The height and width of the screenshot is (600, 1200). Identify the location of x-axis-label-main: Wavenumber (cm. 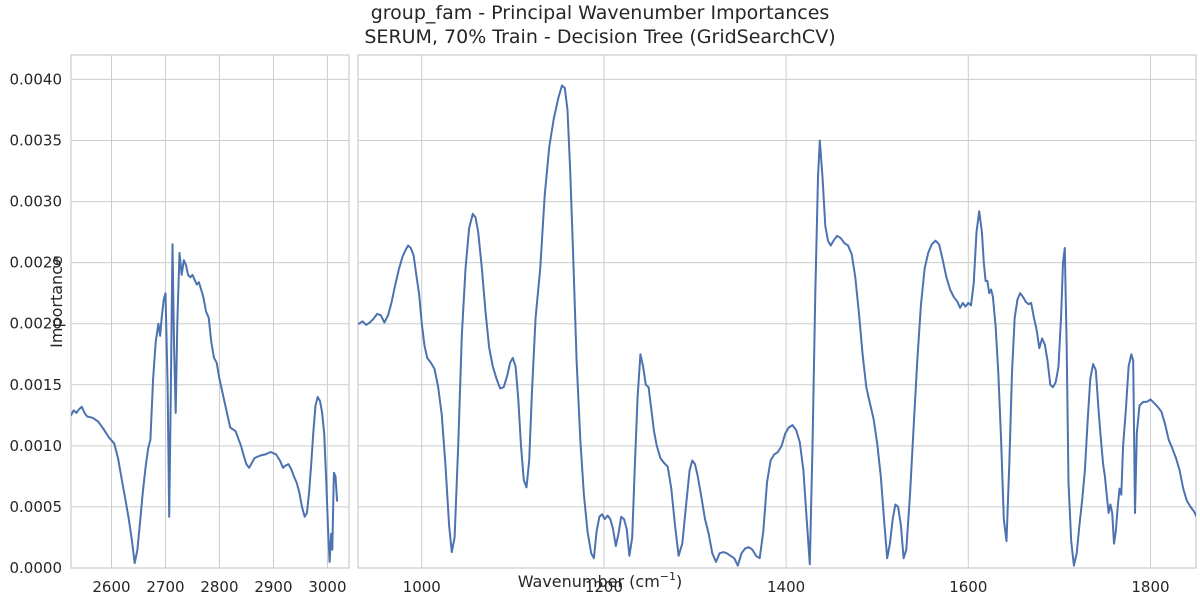
(589, 581).